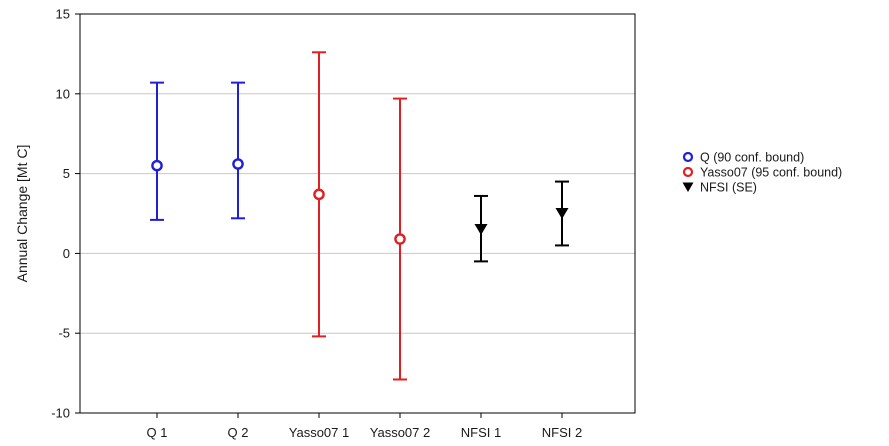 The width and height of the screenshot is (889, 446). I want to click on legend-label: Q (90 conf. bound), so click(752, 158).